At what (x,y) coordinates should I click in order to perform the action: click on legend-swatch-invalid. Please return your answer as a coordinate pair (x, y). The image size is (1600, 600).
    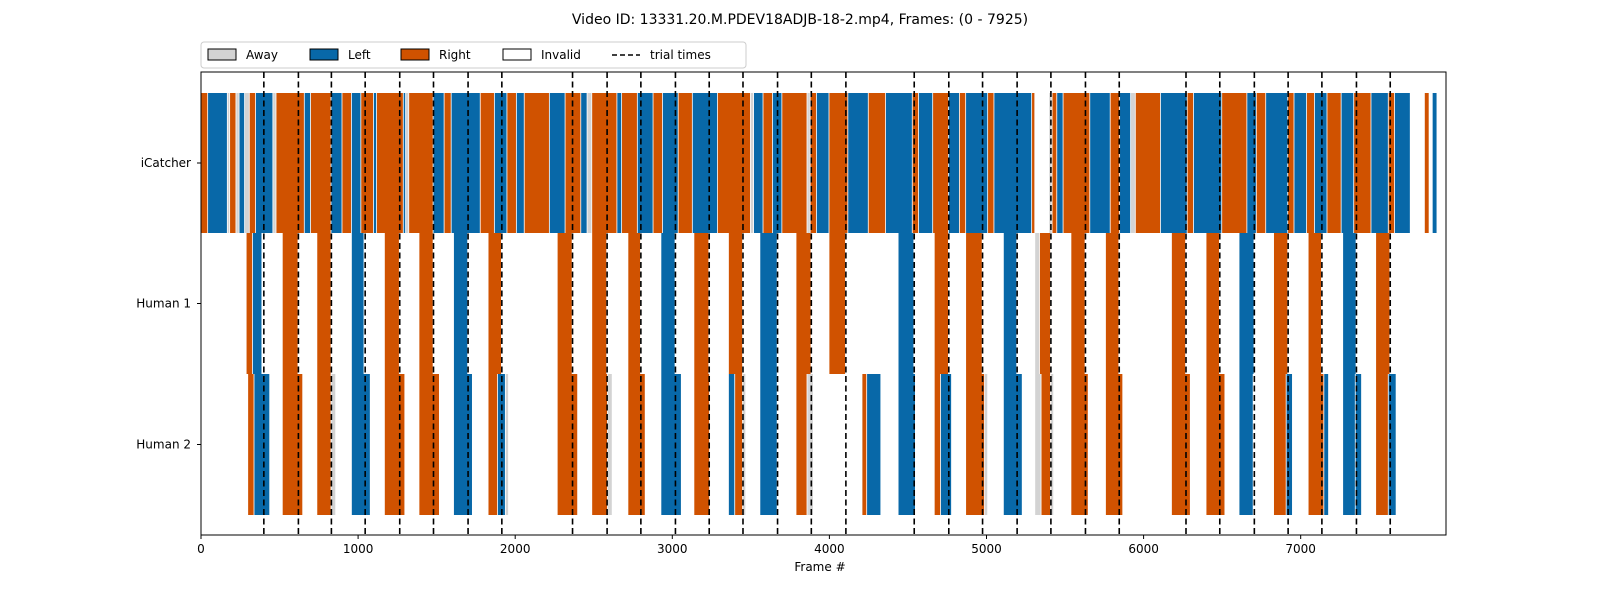
    Looking at the image, I should click on (517, 54).